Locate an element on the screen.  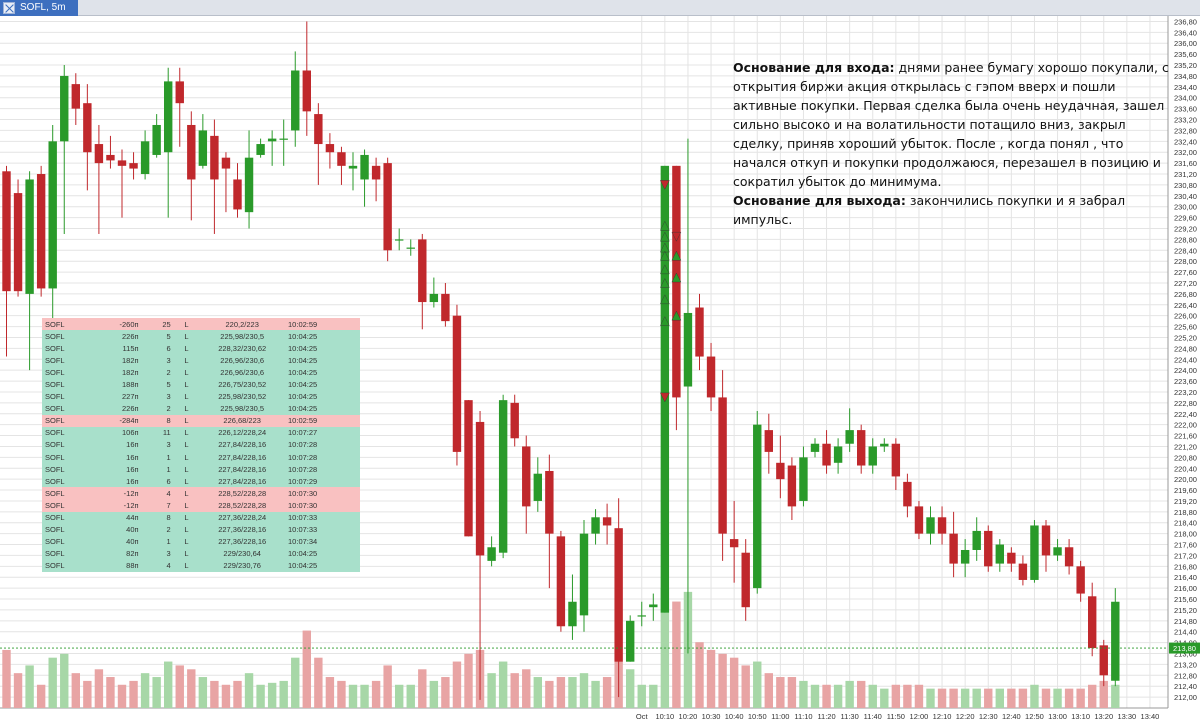
trade-time: 10:07:30 is located at coordinates (322, 505).